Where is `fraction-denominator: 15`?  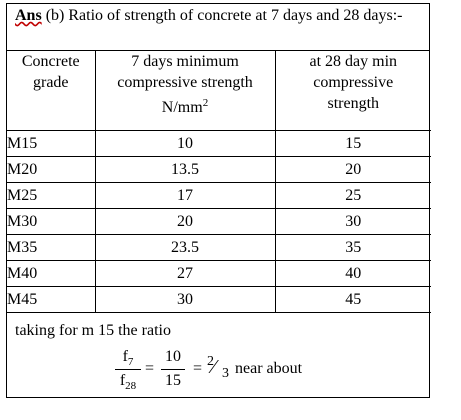 fraction-denominator: 15 is located at coordinates (173, 380).